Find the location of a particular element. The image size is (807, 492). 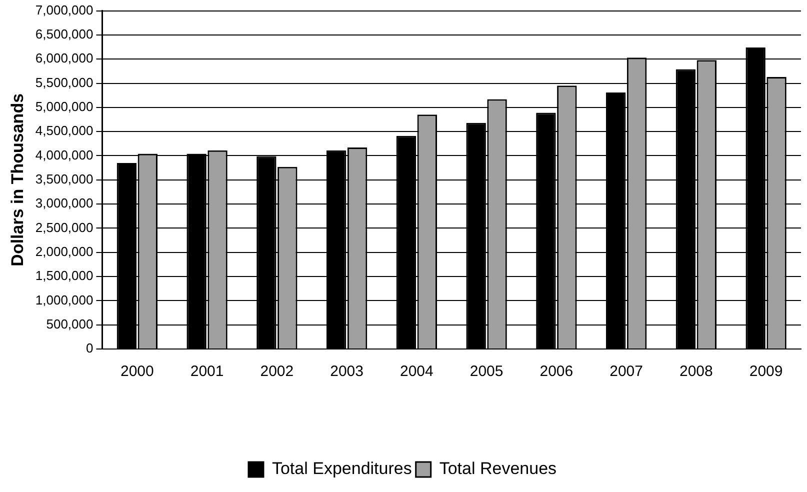

x-tick-label: 2001 is located at coordinates (207, 371).